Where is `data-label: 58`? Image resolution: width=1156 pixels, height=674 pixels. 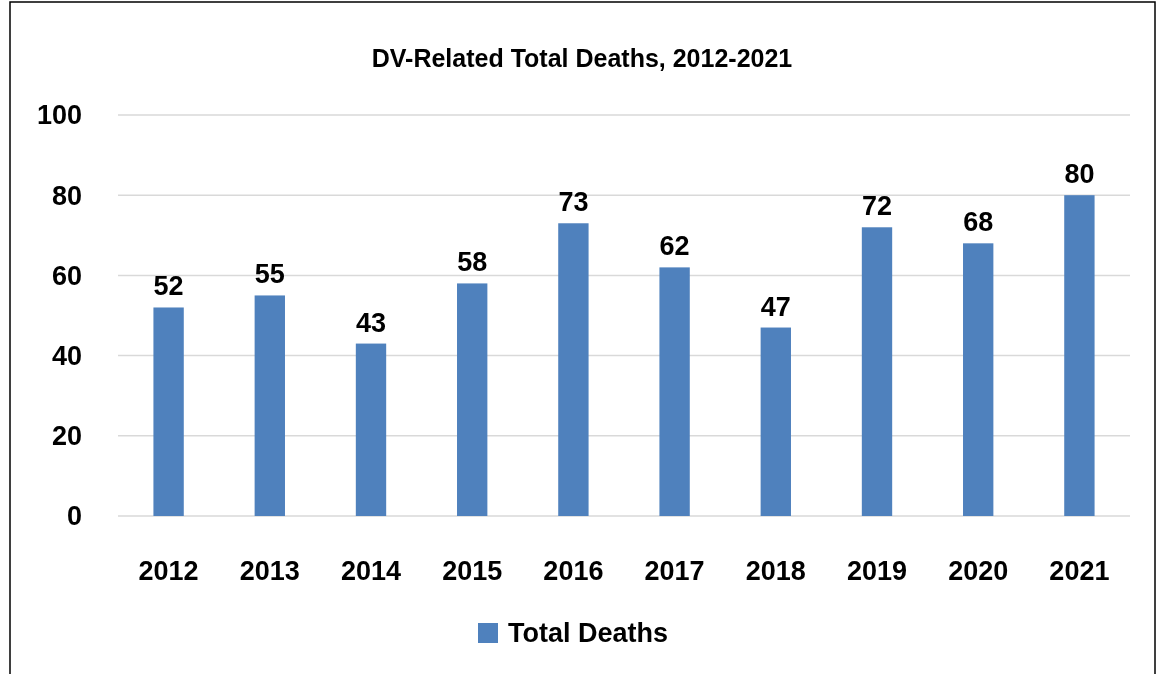 data-label: 58 is located at coordinates (472, 262).